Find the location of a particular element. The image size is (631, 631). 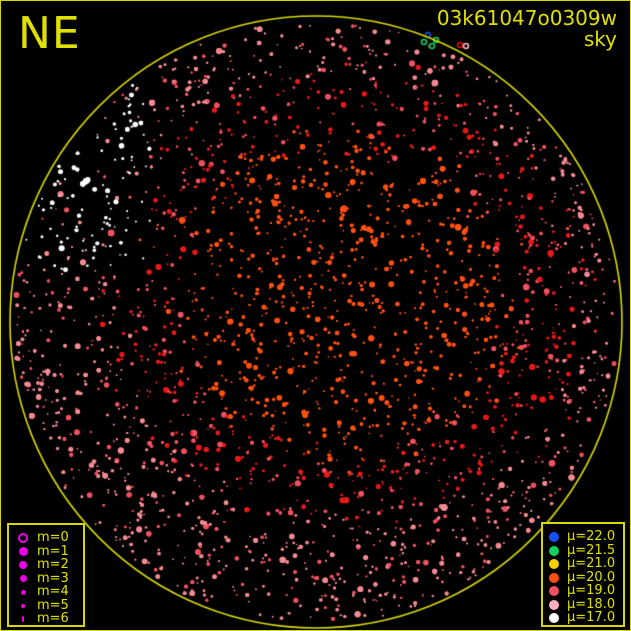

magnitude-legend-item: m=1 is located at coordinates (46, 551).